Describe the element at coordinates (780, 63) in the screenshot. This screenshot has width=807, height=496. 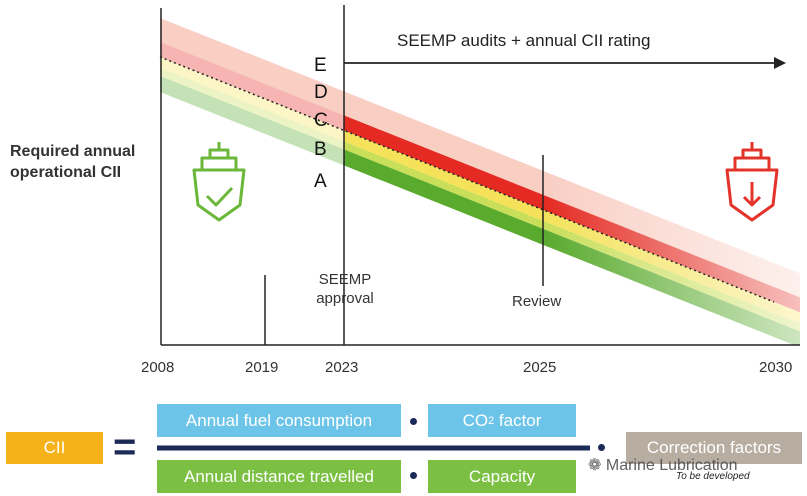
I see `audit-arrowhead` at that location.